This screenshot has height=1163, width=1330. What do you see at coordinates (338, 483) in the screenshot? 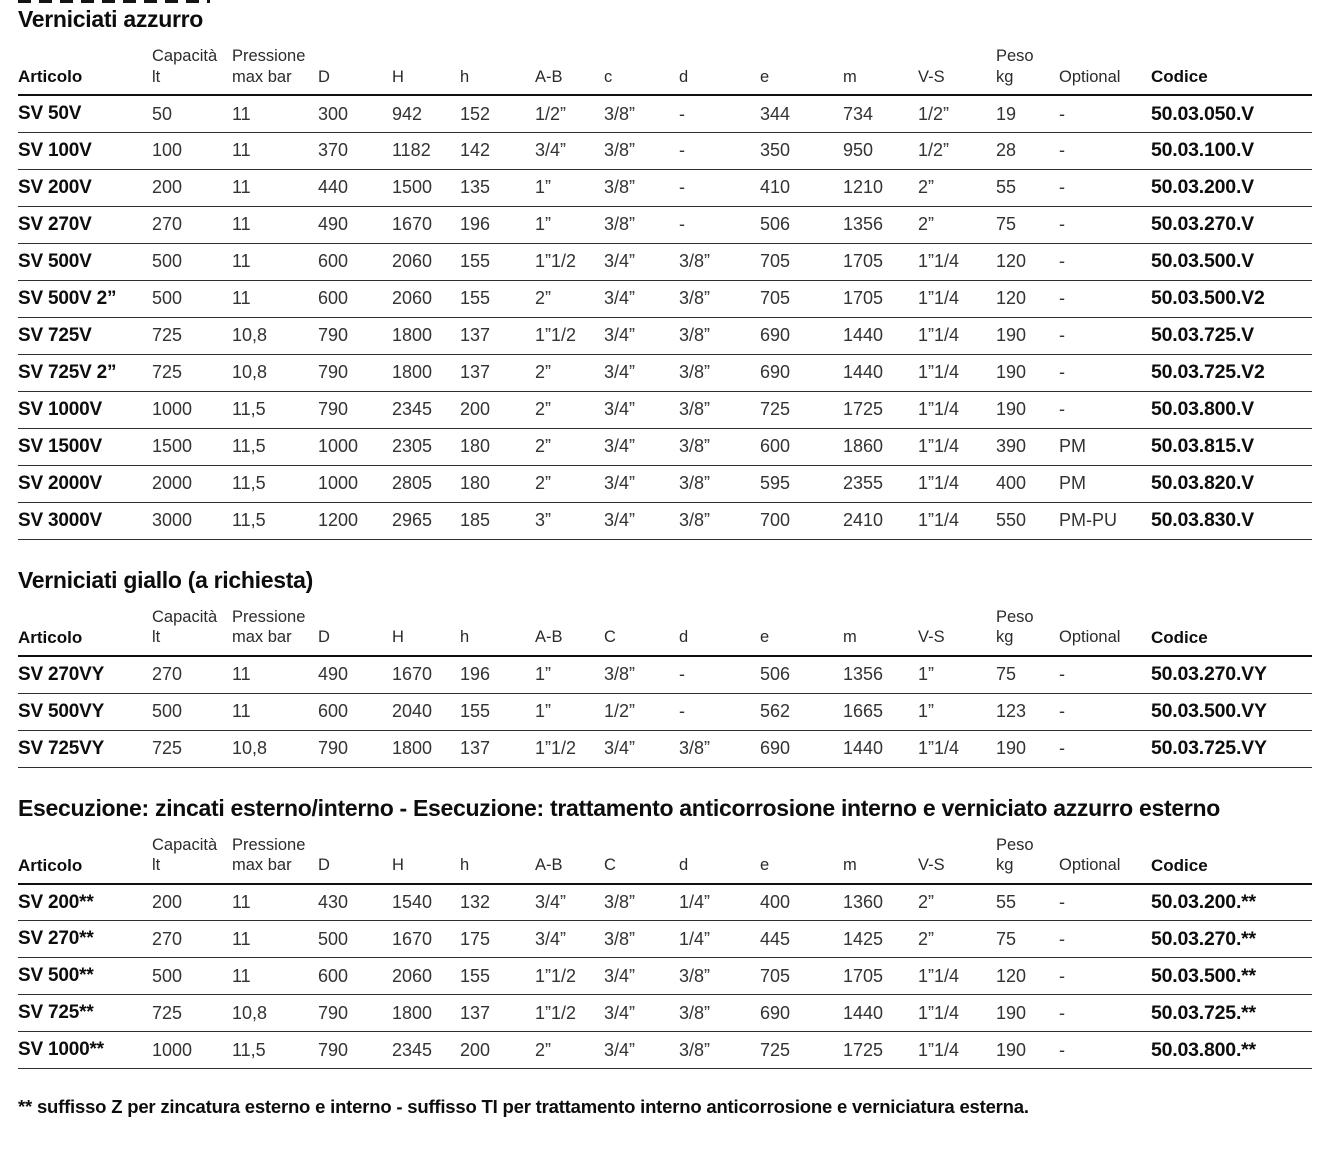
I see `value-cell: 1000` at bounding box center [338, 483].